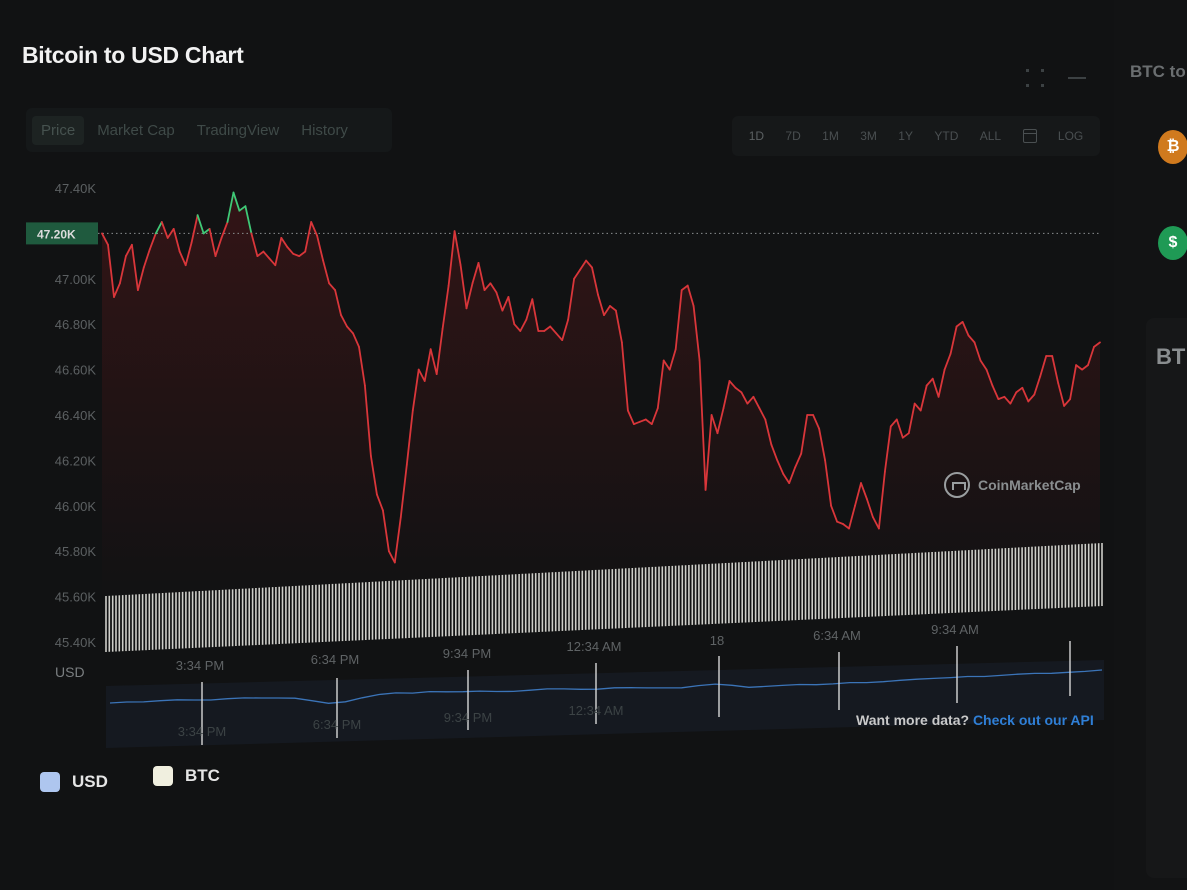 Image resolution: width=1187 pixels, height=890 pixels. Describe the element at coordinates (76, 324) in the screenshot. I see `y-tick-label: 46.80K` at that location.